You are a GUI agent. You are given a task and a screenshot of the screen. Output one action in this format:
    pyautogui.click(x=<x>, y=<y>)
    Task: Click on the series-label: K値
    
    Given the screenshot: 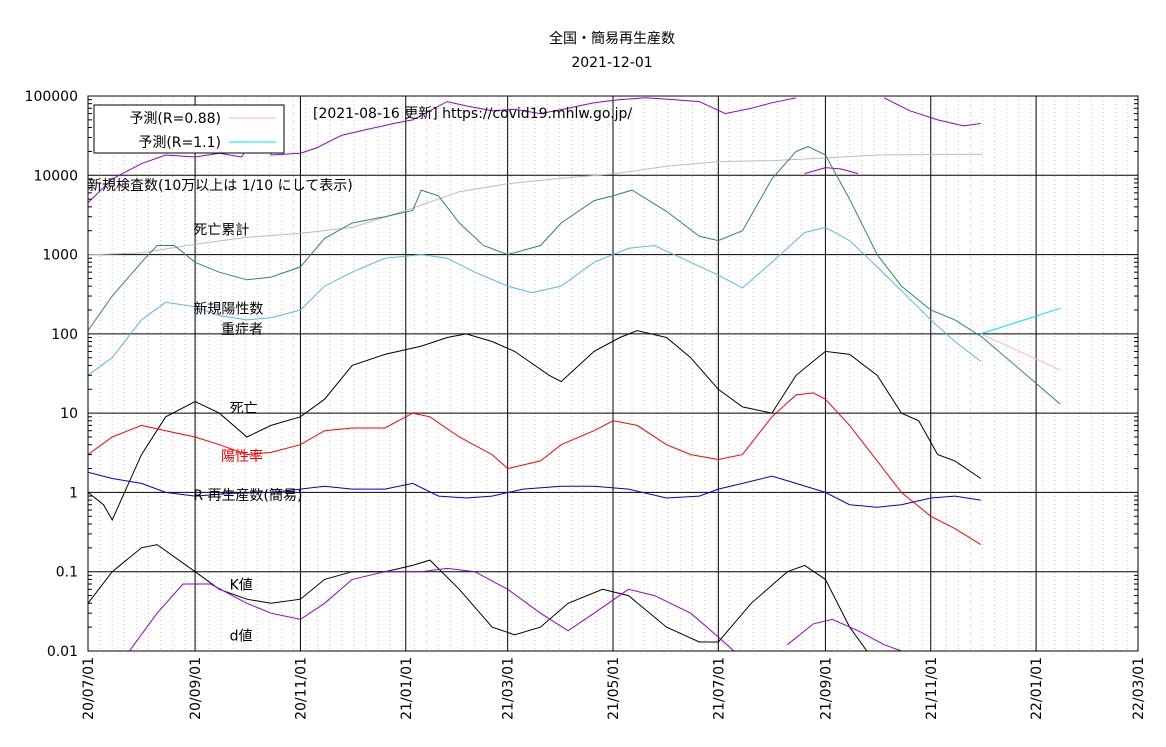 What is the action you would take?
    pyautogui.click(x=241, y=585)
    